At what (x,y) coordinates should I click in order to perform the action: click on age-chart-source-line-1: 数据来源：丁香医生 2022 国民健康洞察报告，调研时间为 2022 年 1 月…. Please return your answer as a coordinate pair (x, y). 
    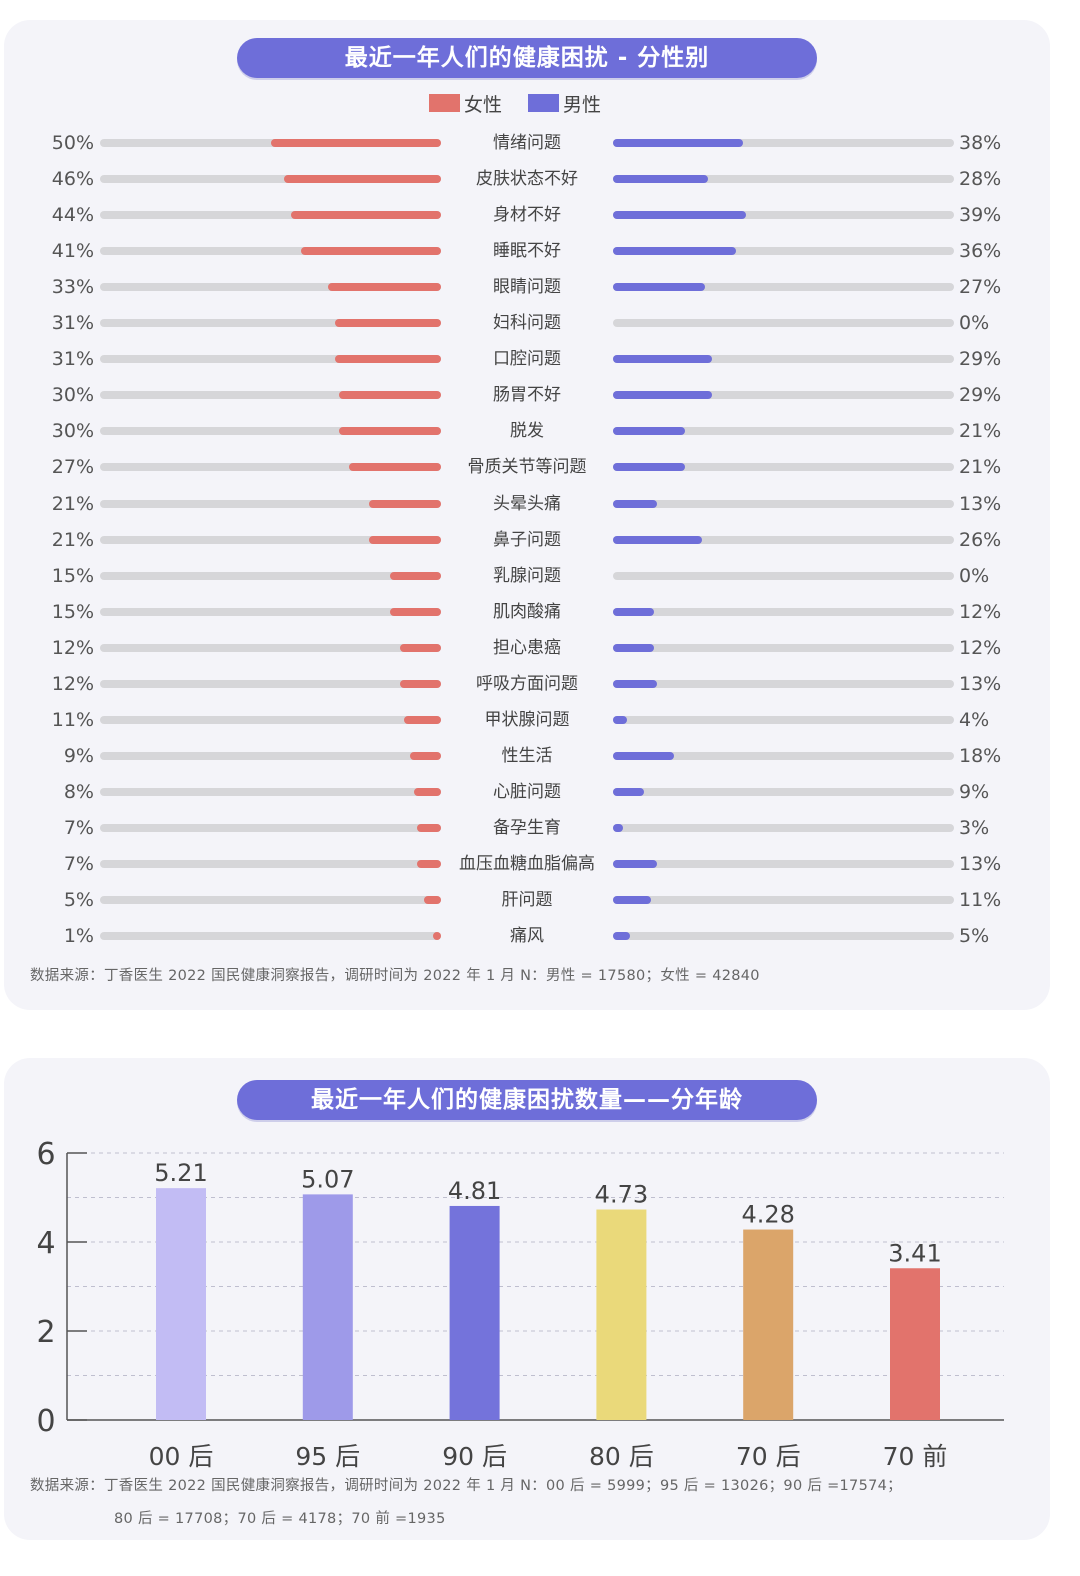
    Looking at the image, I should click on (466, 1486).